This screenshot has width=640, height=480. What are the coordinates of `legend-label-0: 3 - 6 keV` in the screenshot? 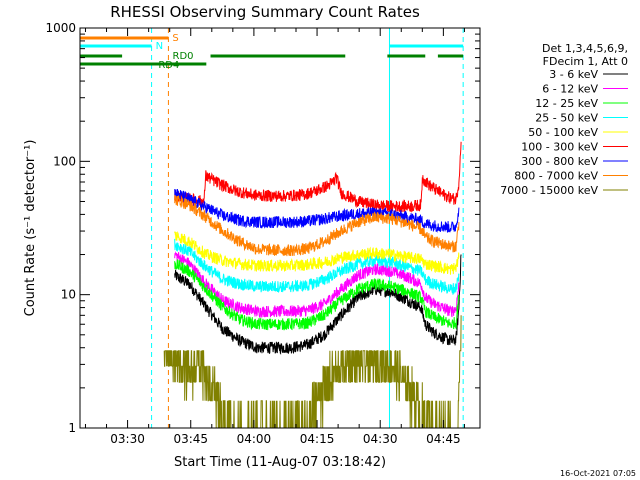 It's located at (573, 74).